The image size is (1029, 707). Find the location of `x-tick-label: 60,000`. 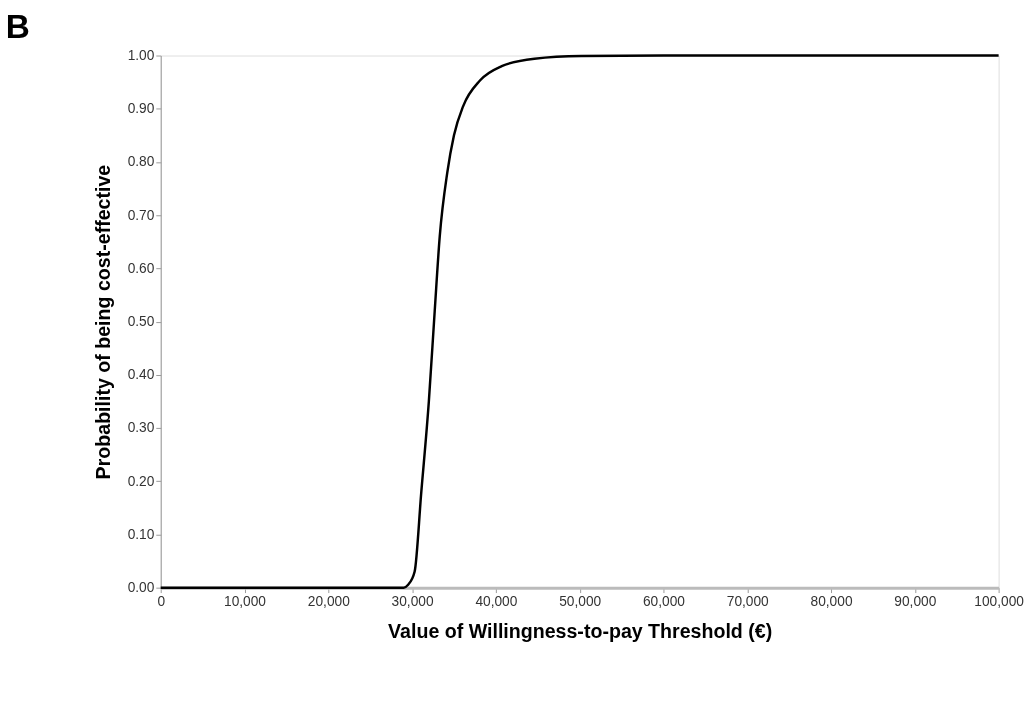

x-tick-label: 60,000 is located at coordinates (664, 601).